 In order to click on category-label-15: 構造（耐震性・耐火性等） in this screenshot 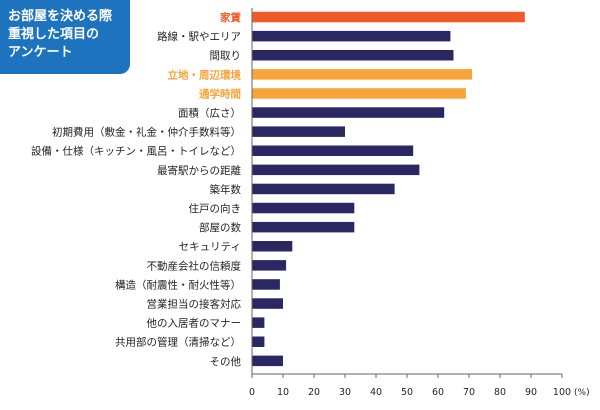, I will do `click(178, 284)`.